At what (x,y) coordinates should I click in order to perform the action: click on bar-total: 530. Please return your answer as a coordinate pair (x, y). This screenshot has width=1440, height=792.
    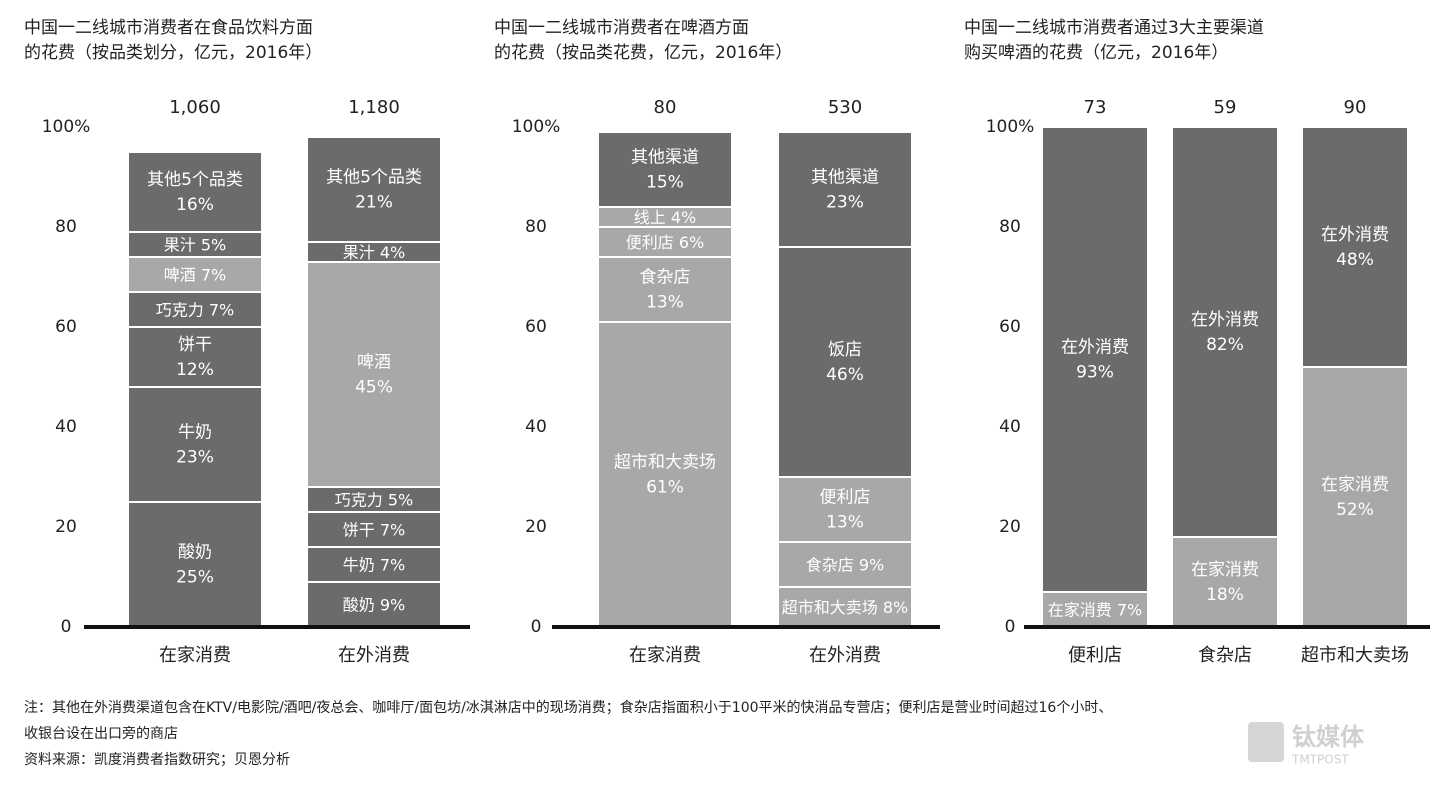
    Looking at the image, I should click on (845, 107).